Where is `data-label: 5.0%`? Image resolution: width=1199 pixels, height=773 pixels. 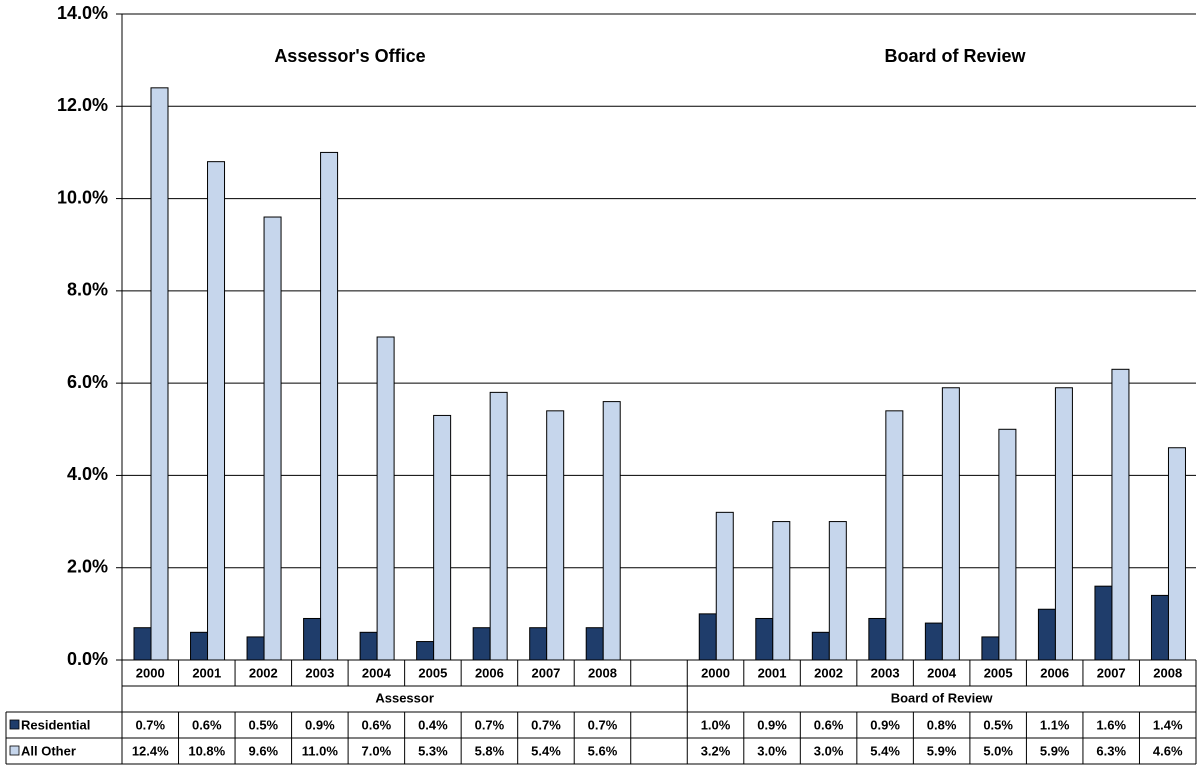
data-label: 5.0% is located at coordinates (998, 750).